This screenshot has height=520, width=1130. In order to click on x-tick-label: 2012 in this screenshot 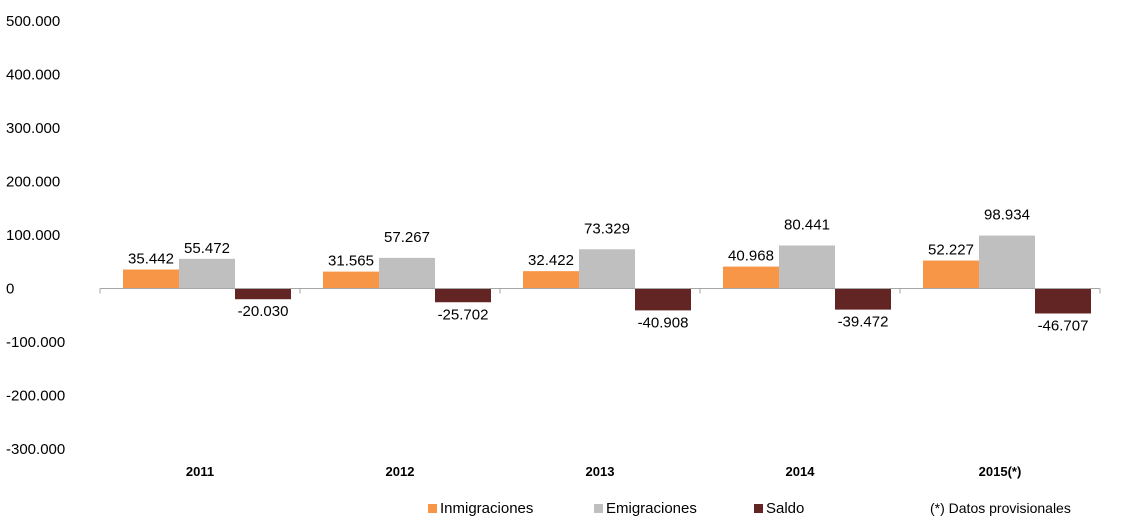, I will do `click(400, 471)`.